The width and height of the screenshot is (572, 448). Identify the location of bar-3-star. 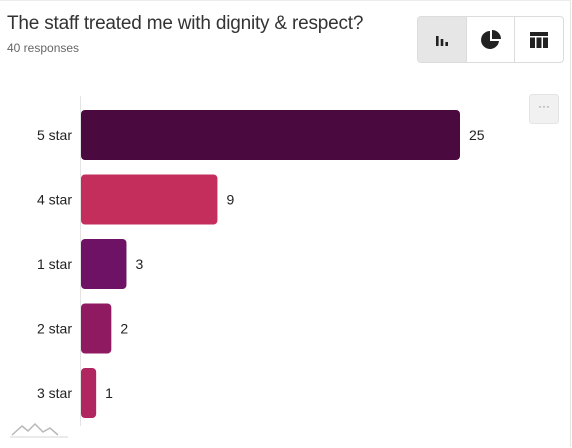
(89, 393).